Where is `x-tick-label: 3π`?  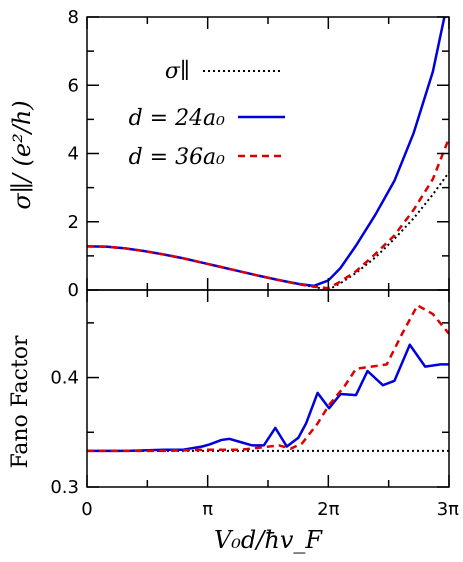 x-tick-label: 3π is located at coordinates (448, 509).